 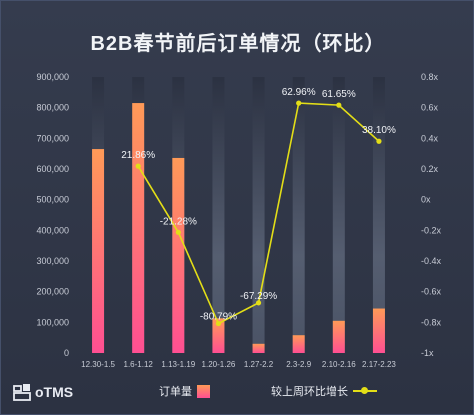 I want to click on y2-tick-label: -0.2x, so click(x=431, y=230).